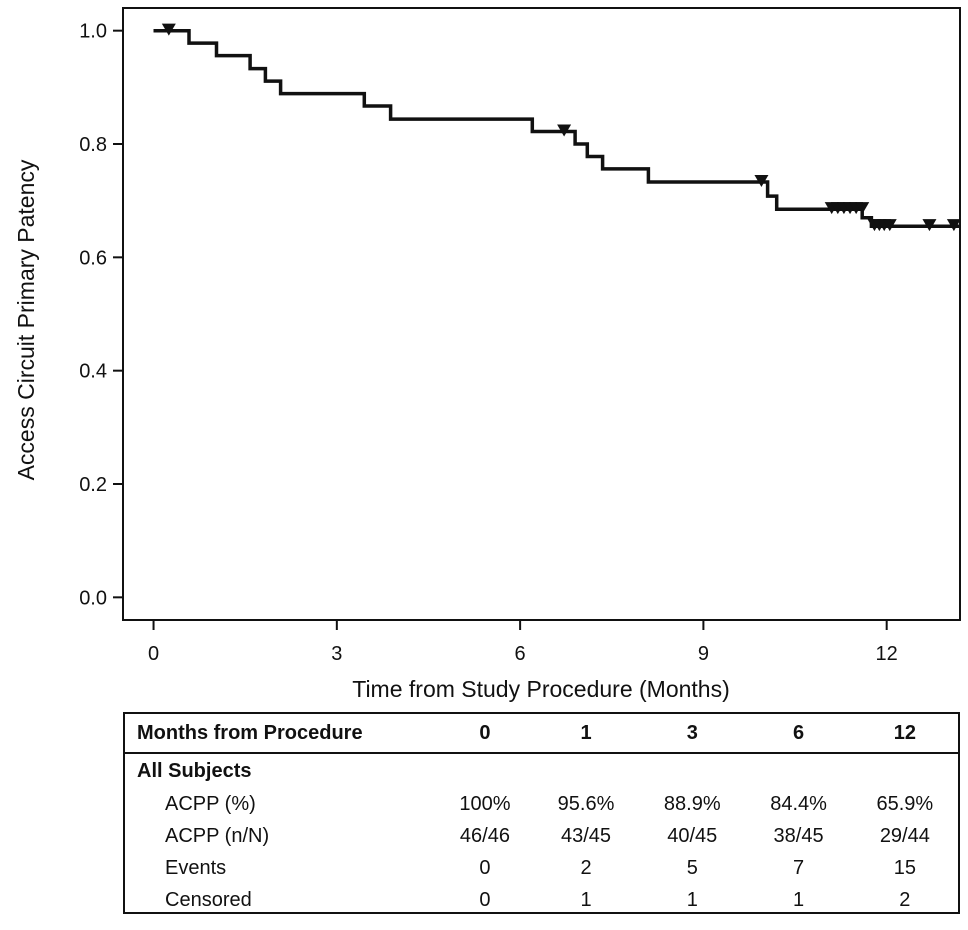 This screenshot has height=930, width=968. Describe the element at coordinates (210, 803) in the screenshot. I see `row-label: ACPP (%)` at that location.